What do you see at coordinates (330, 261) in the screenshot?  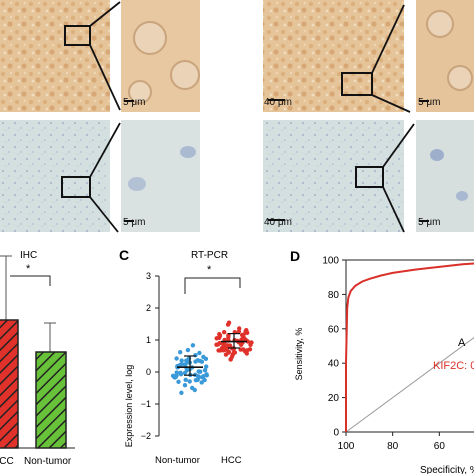 I see `y-tick-label: 100` at bounding box center [330, 261].